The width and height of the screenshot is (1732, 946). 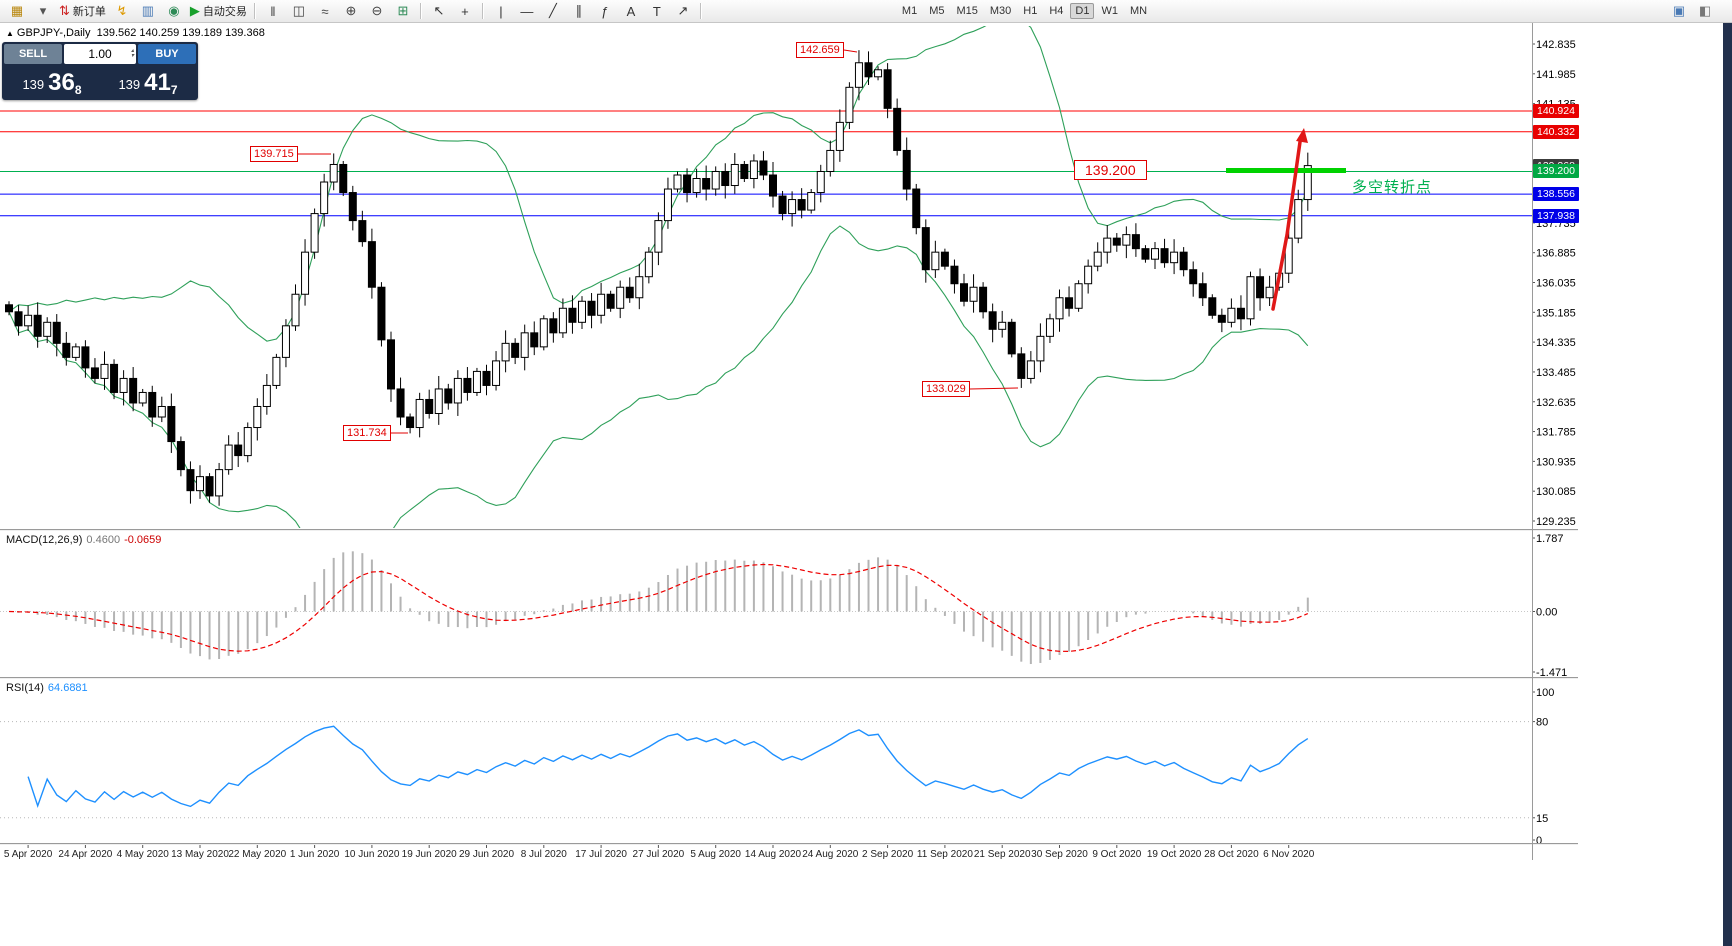 What do you see at coordinates (1556, 522) in the screenshot?
I see `svg-text: 129.235` at bounding box center [1556, 522].